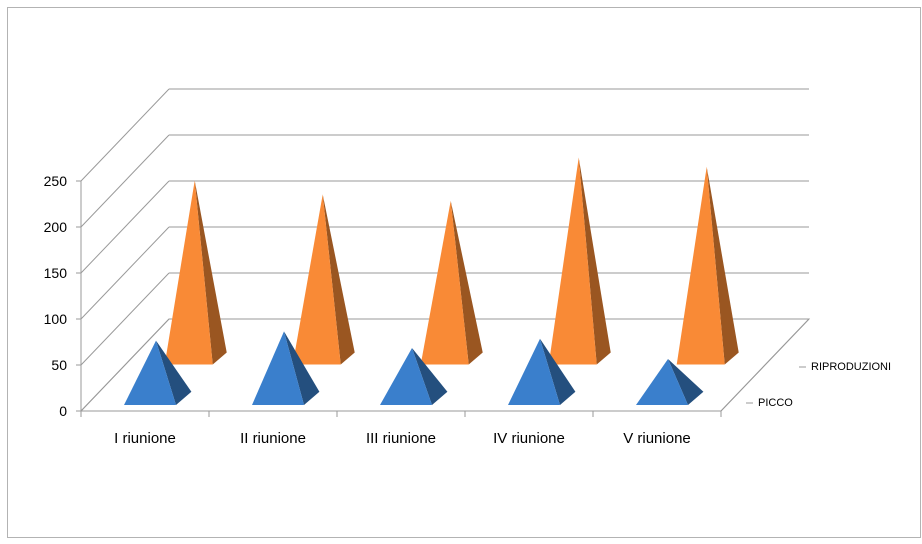 The height and width of the screenshot is (544, 922). Describe the element at coordinates (59, 365) in the screenshot. I see `y-tick-label: 50` at that location.